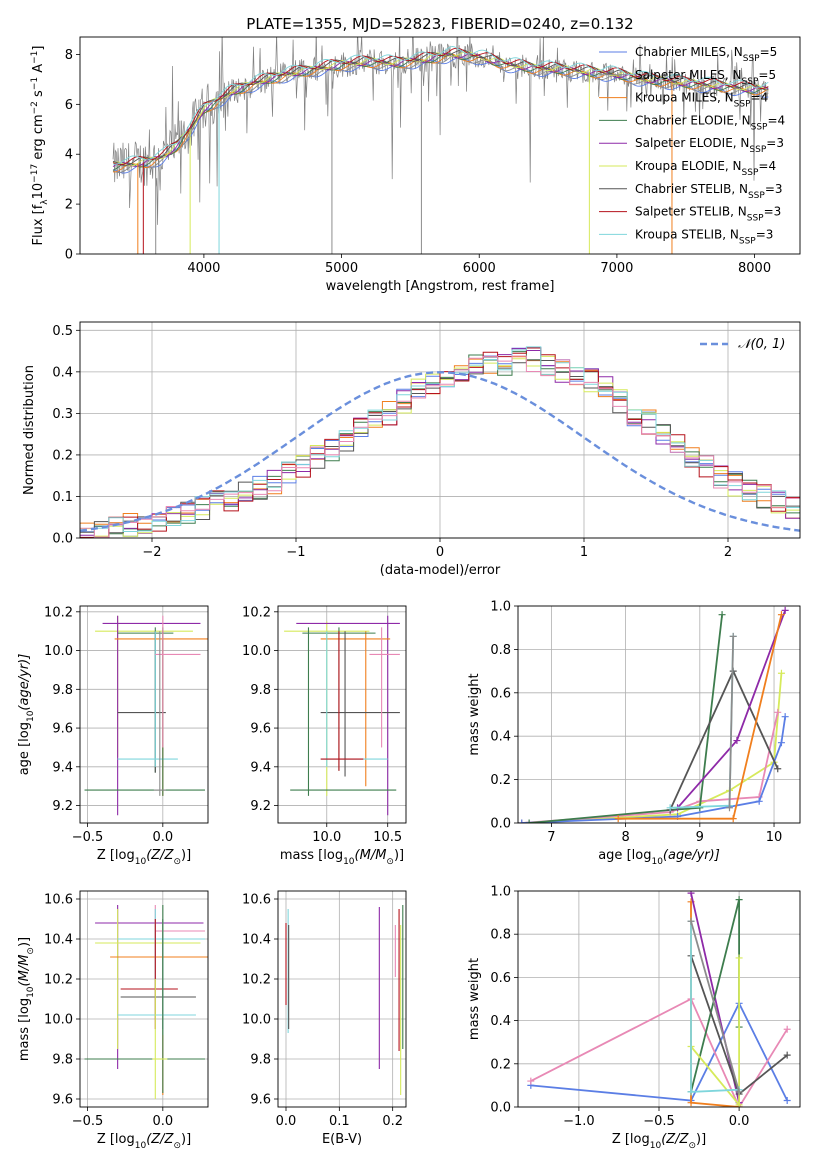  What do you see at coordinates (708, 214) in the screenshot?
I see `legend-label: Salpeter STELIB, NSSP=3` at bounding box center [708, 214].